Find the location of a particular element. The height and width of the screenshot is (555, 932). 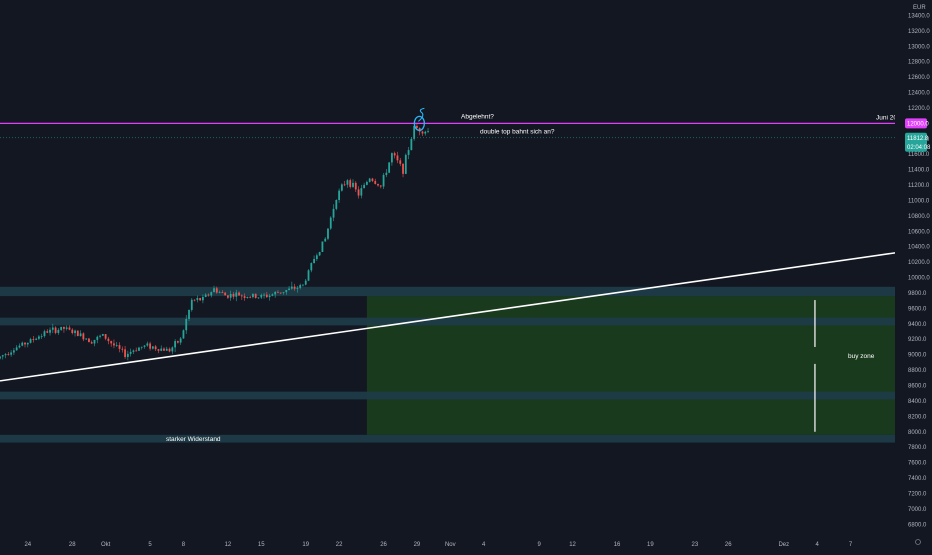

x-tick-label: Dez is located at coordinates (783, 545).